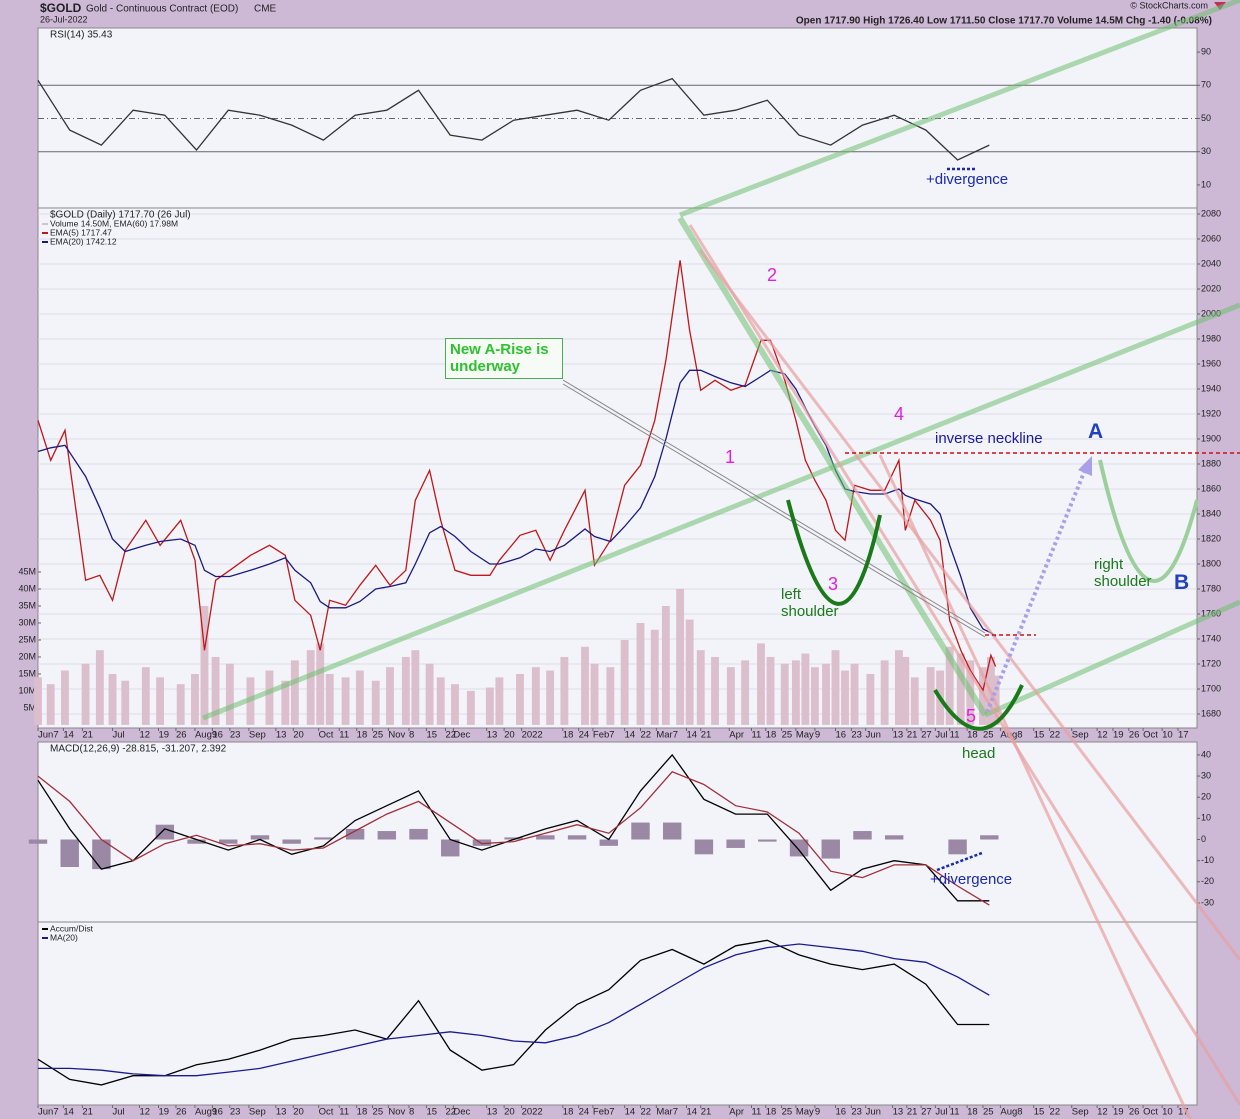  What do you see at coordinates (1211, 713) in the screenshot?
I see `y-tick-label: 1680` at bounding box center [1211, 713].